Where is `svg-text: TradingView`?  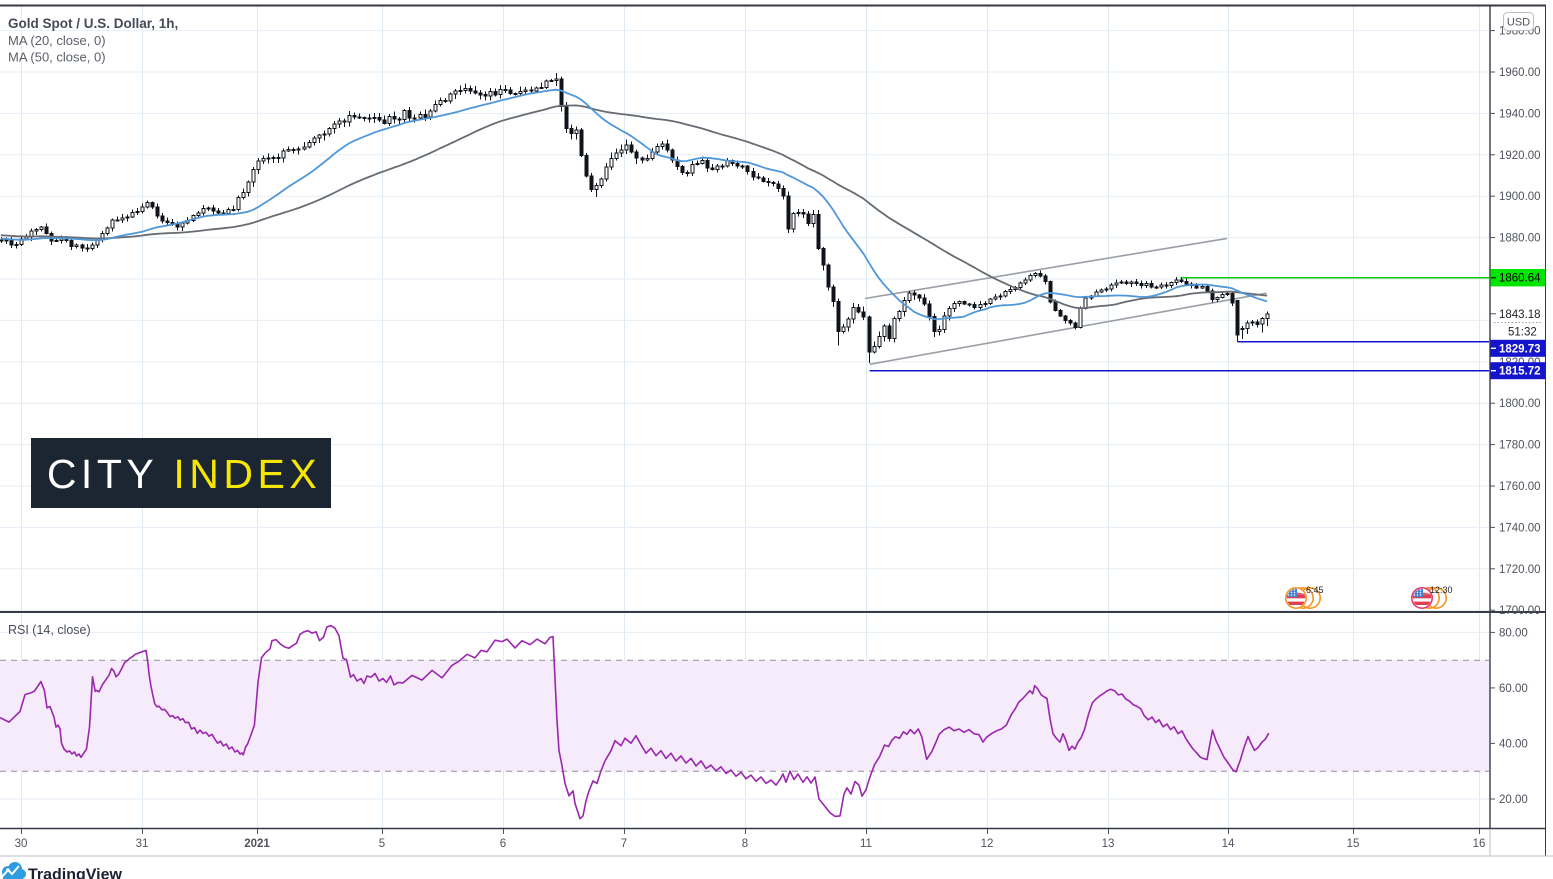 svg-text: TradingView is located at coordinates (75, 873).